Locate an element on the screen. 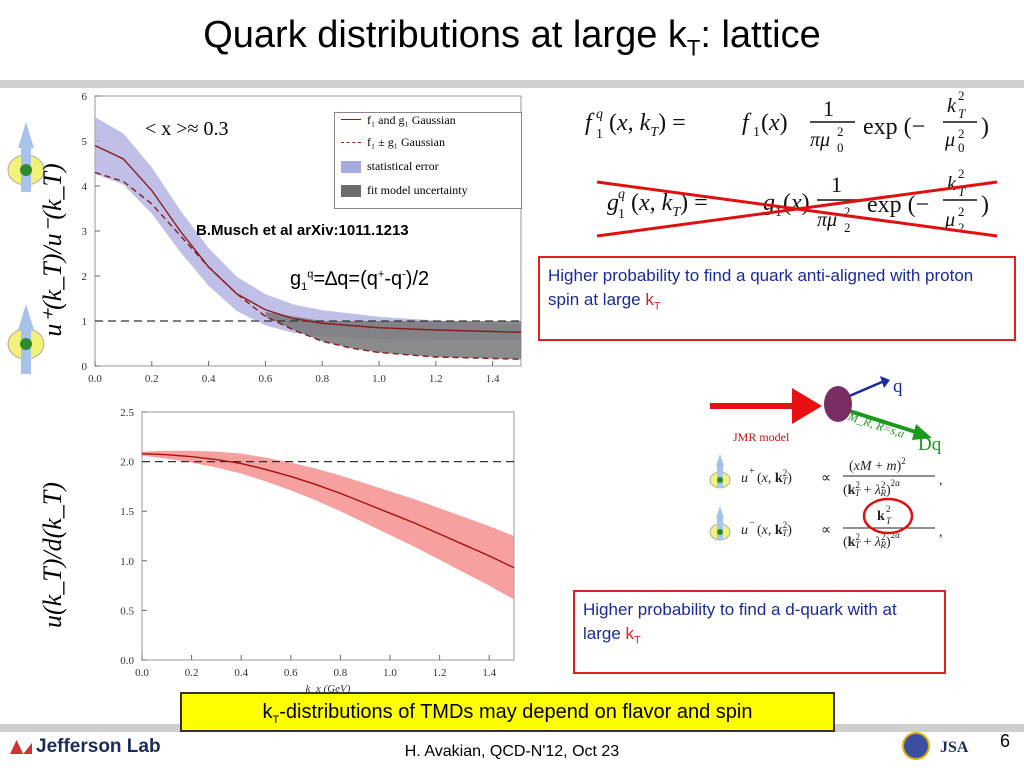 The width and height of the screenshot is (1024, 768). x-tick-label: 0.2 is located at coordinates (192, 673).